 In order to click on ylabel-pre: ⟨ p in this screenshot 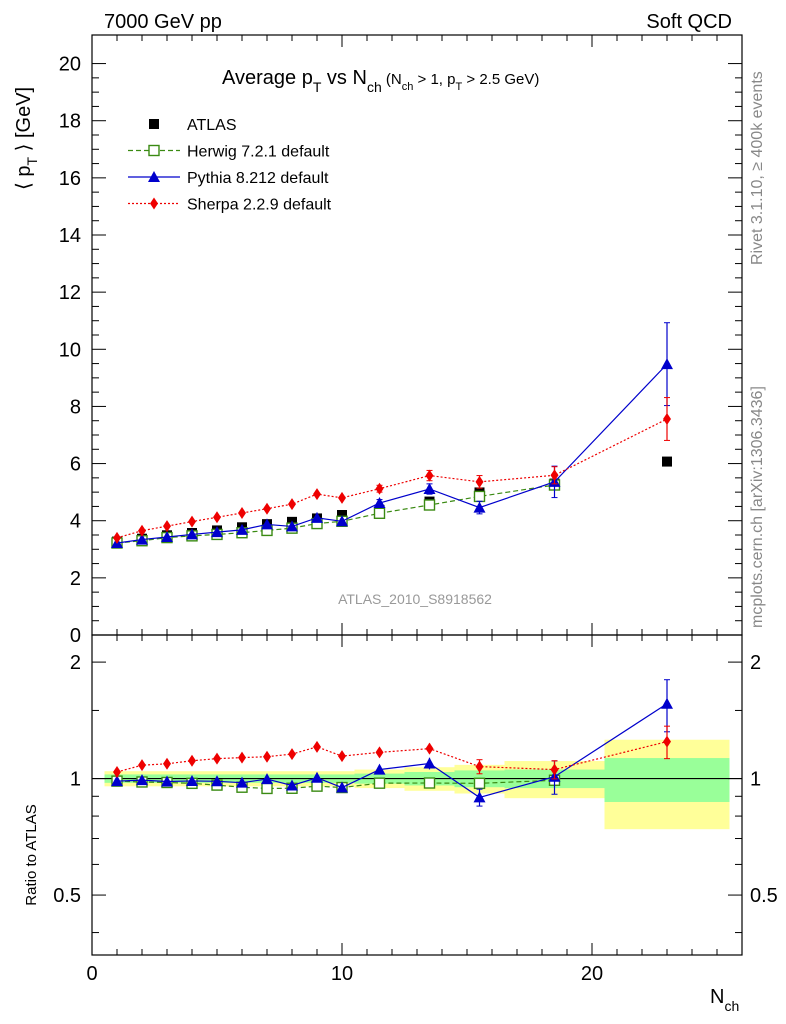, I will do `click(24, 178)`.